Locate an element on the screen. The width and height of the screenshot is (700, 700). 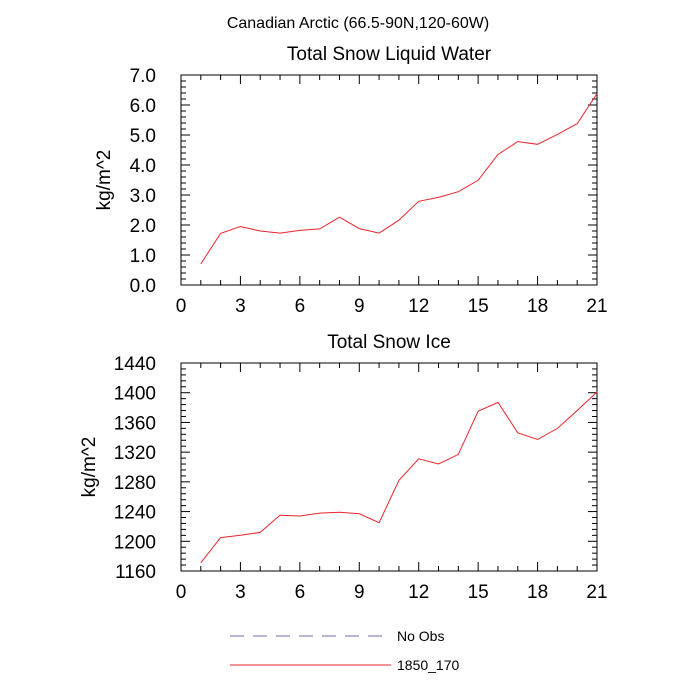
y-tick-label: 6.0 is located at coordinates (143, 106).